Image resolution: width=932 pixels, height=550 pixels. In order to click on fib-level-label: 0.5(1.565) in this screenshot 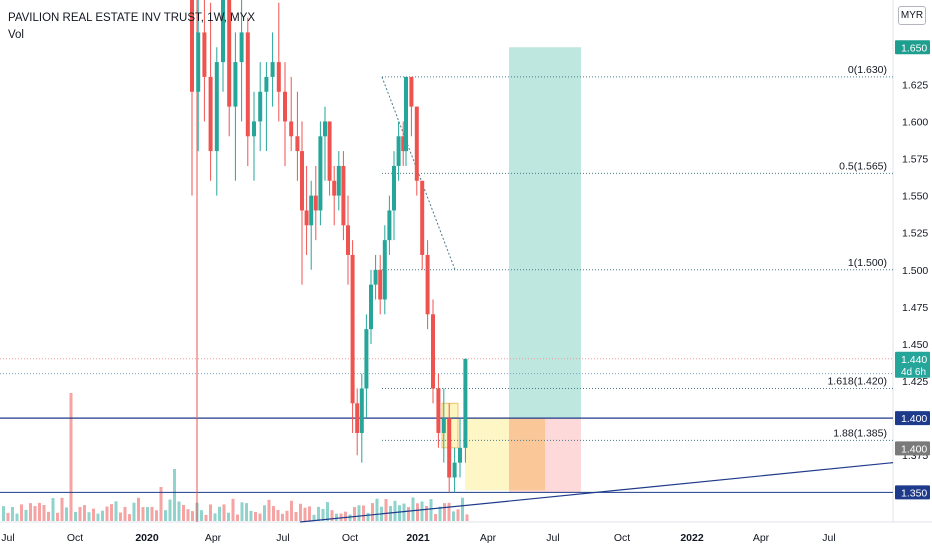, I will do `click(863, 166)`.